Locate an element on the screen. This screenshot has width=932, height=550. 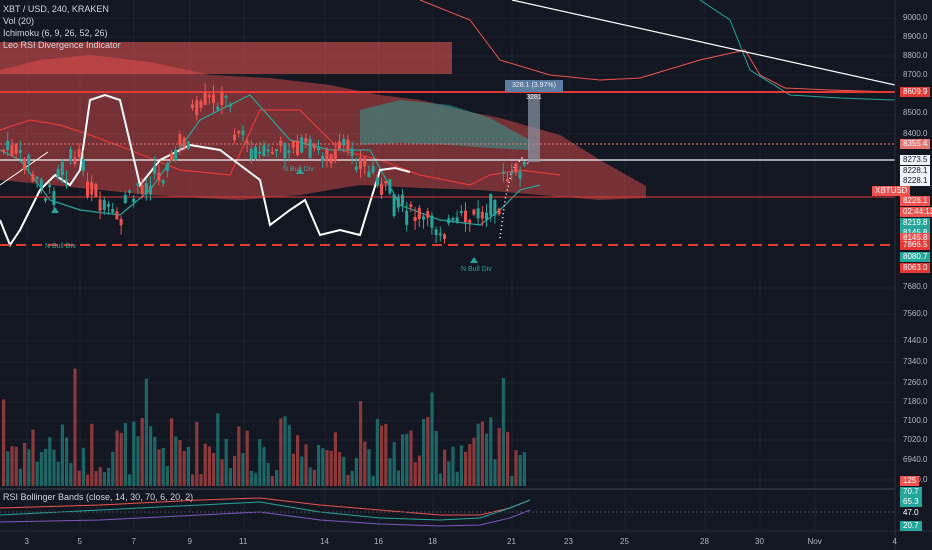
volume-indicator-label: Vol (20) is located at coordinates (19, 21).